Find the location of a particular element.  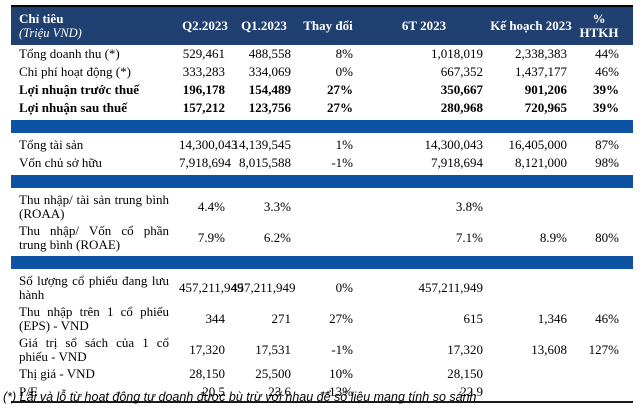

row-value: -13% is located at coordinates (338, 392).